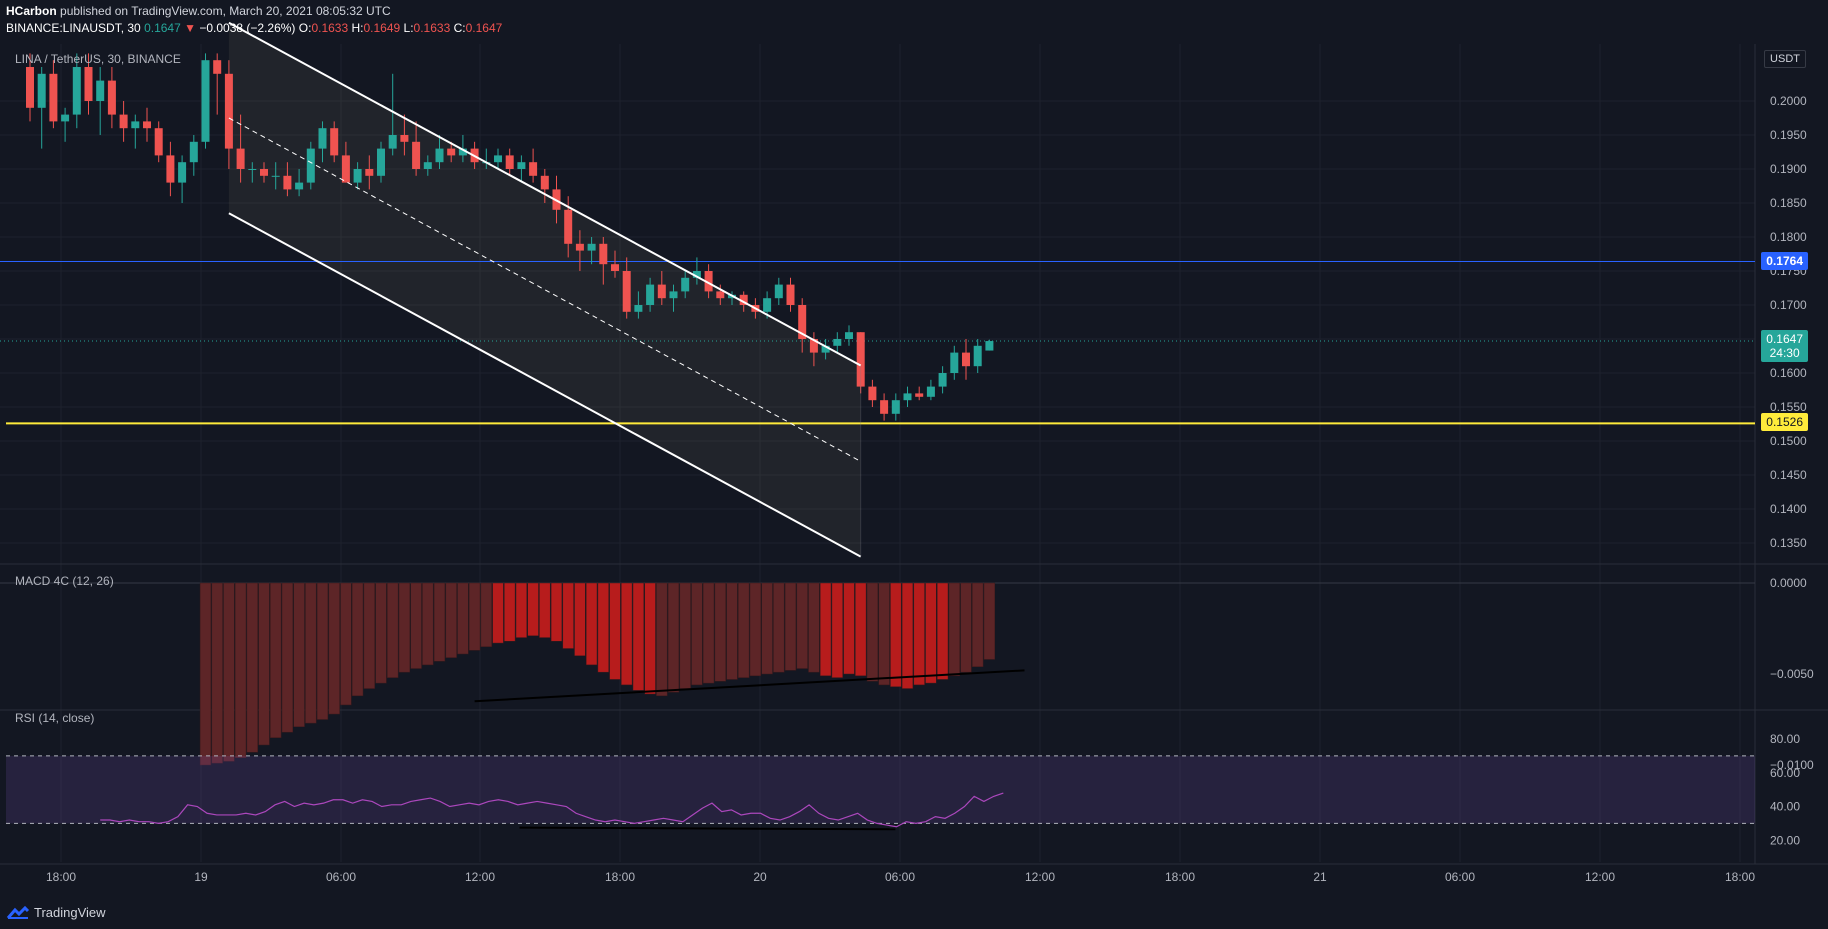 The height and width of the screenshot is (929, 1828). I want to click on open-label: O:, so click(305, 28).